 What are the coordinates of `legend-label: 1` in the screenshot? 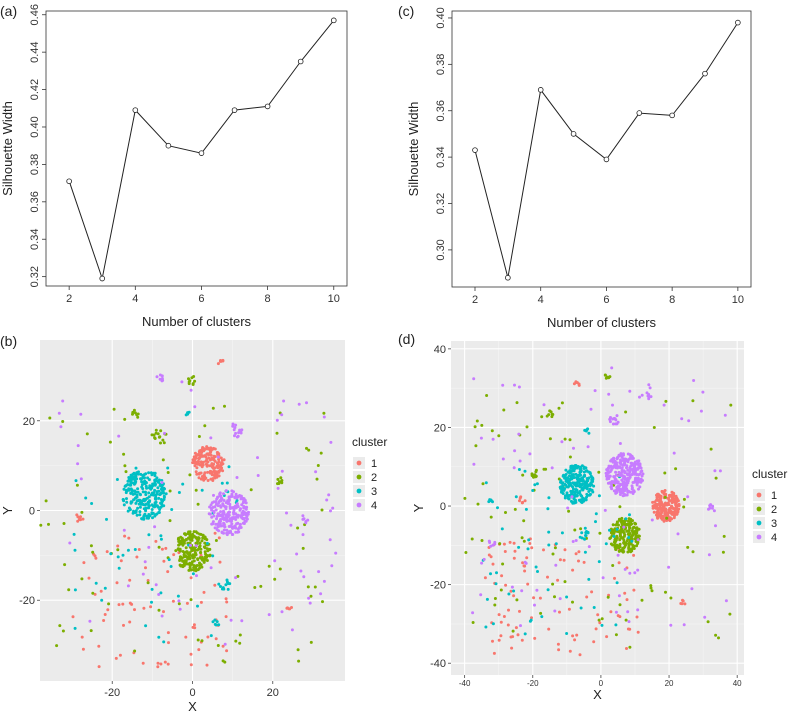 It's located at (774, 496).